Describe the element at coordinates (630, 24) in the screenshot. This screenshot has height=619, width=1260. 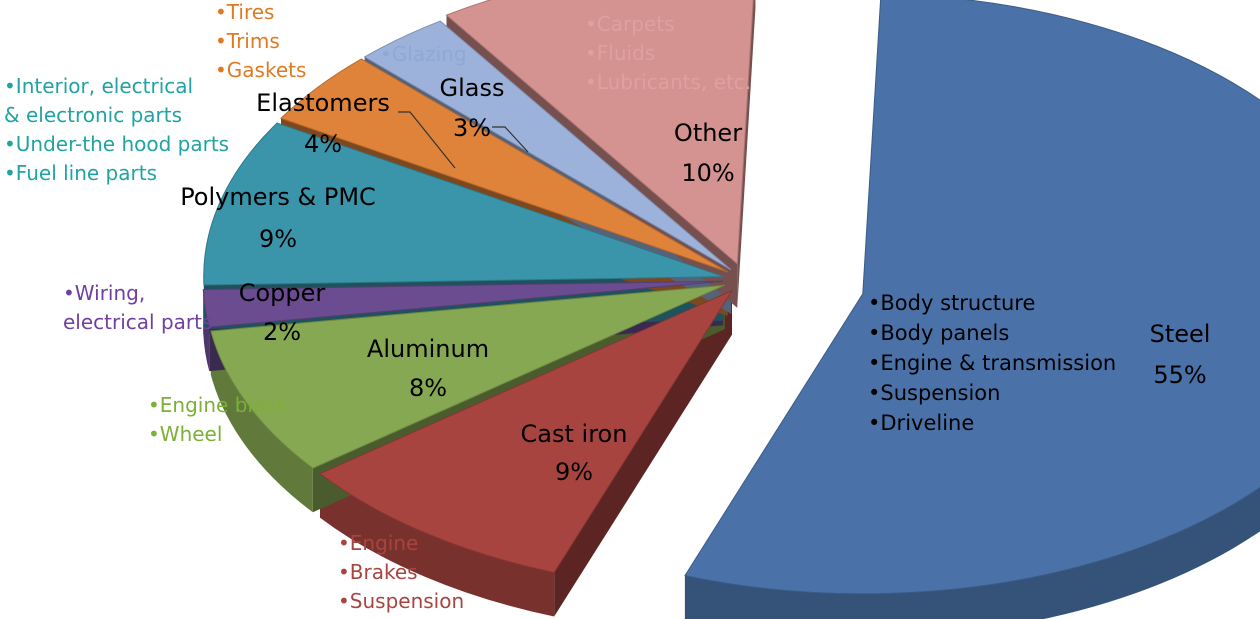
I see `other-use-0: •Carpets` at that location.